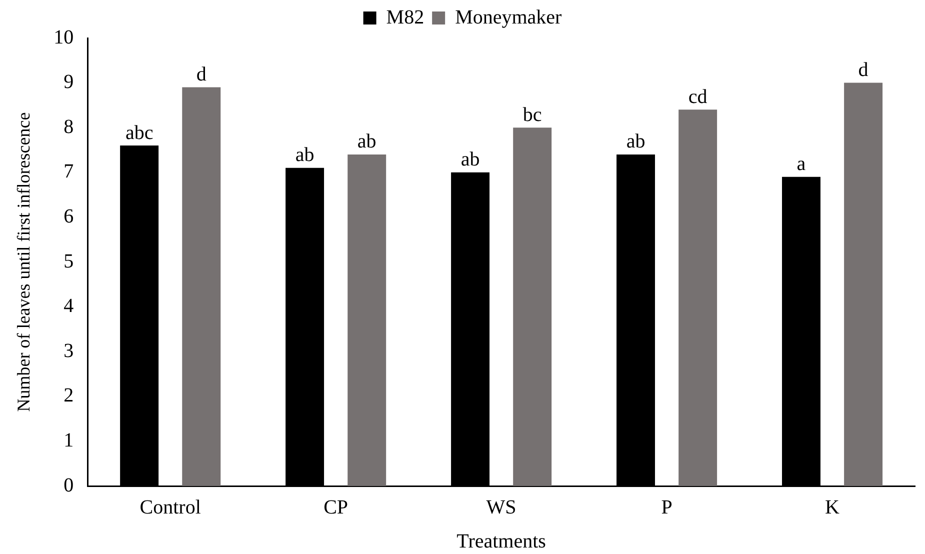 Image resolution: width=925 pixels, height=554 pixels. I want to click on x-tick-label: WS, so click(501, 507).